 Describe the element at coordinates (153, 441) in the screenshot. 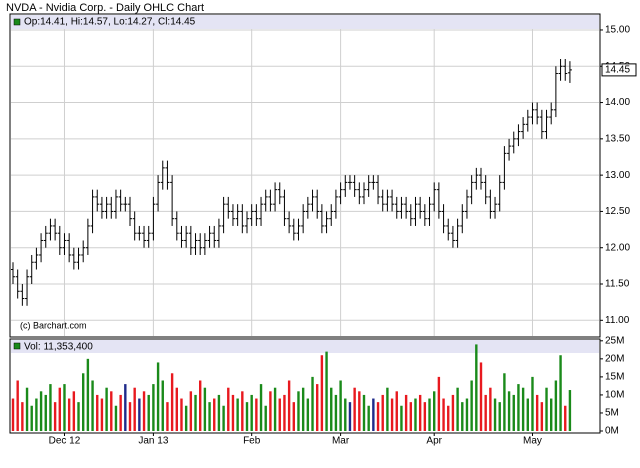

I see `x-tick-label: Jan 13` at that location.